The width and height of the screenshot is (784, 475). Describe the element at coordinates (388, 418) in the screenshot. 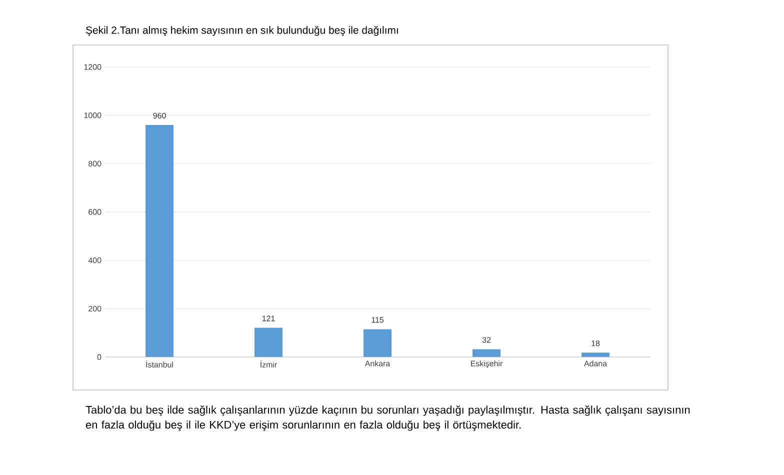

I see `text: Tablo’da bu beş ilde sağlık çalışanlarının yüzde kaçının bu sorunları yaşadığı paylaşılmıştır. Hasta sağlık çalışanı sayısının en fazla olduğu beş il ile KKD’ye erişim sorunlarının en fazla olduğu beş il örtüşmektedir.` at that location.